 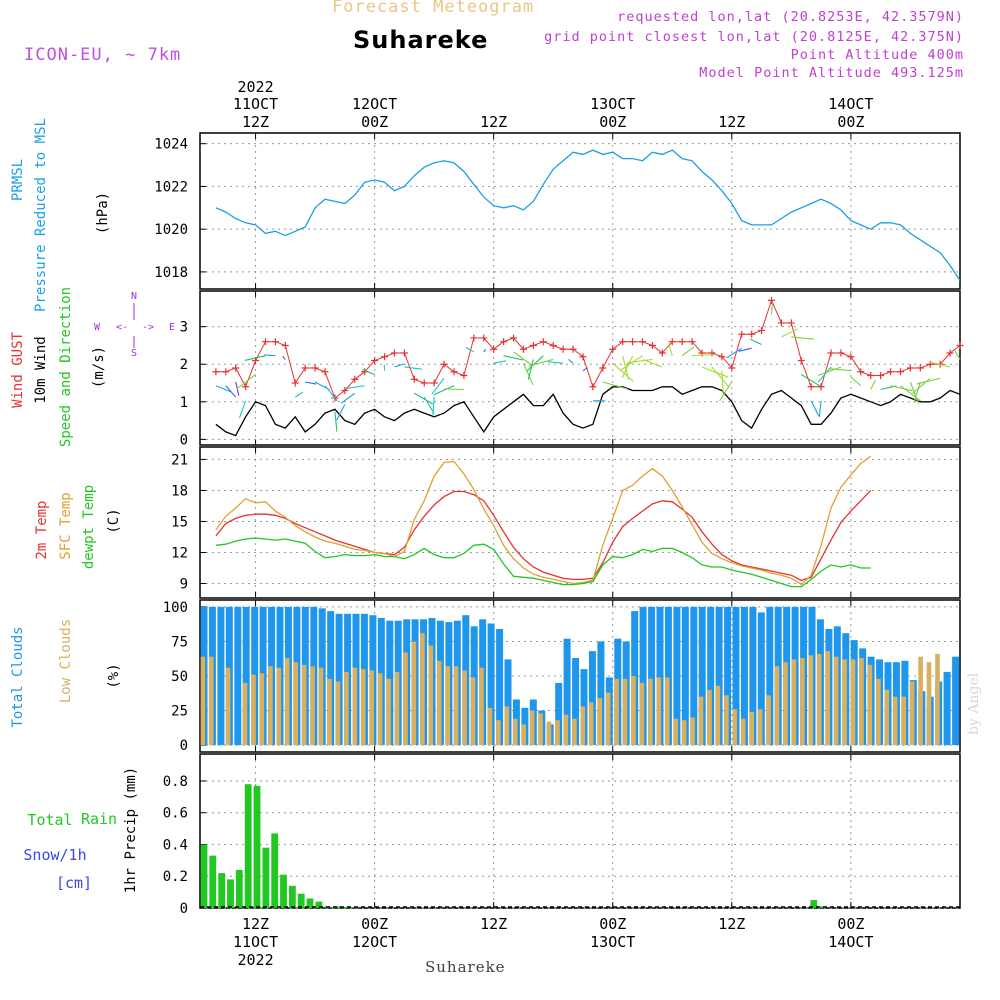 What do you see at coordinates (66, 525) in the screenshot?
I see `temp-title-2: SFC Temp` at bounding box center [66, 525].